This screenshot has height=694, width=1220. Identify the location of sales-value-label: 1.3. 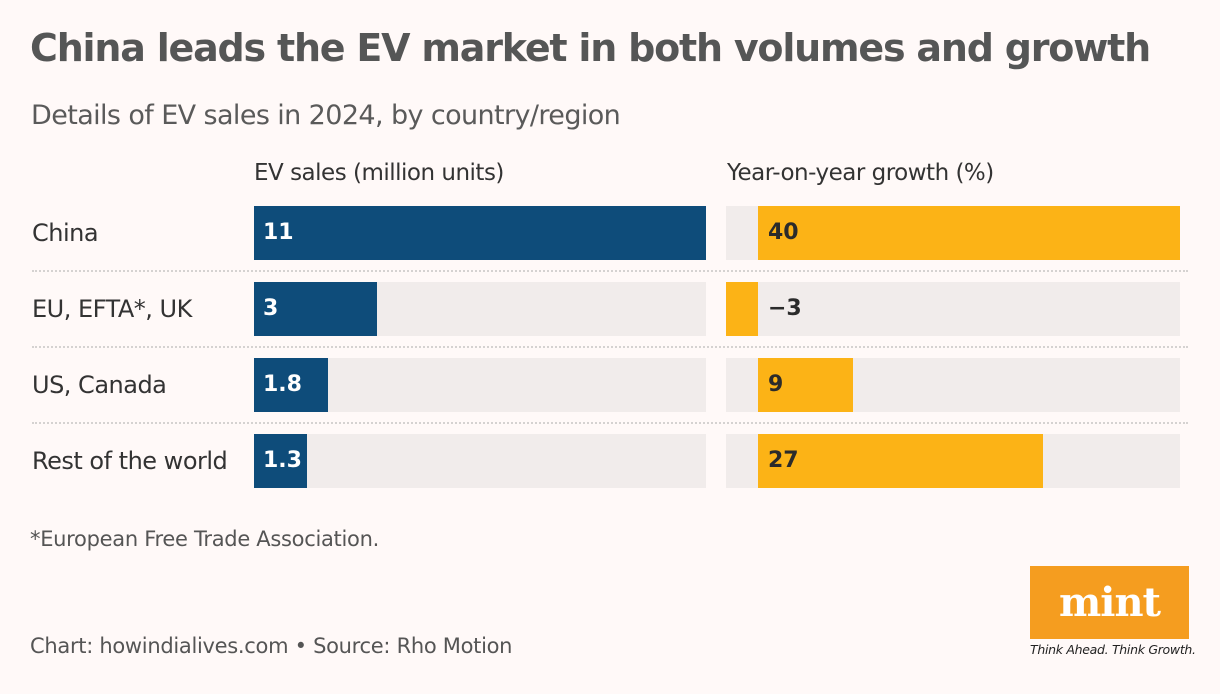
(282, 460).